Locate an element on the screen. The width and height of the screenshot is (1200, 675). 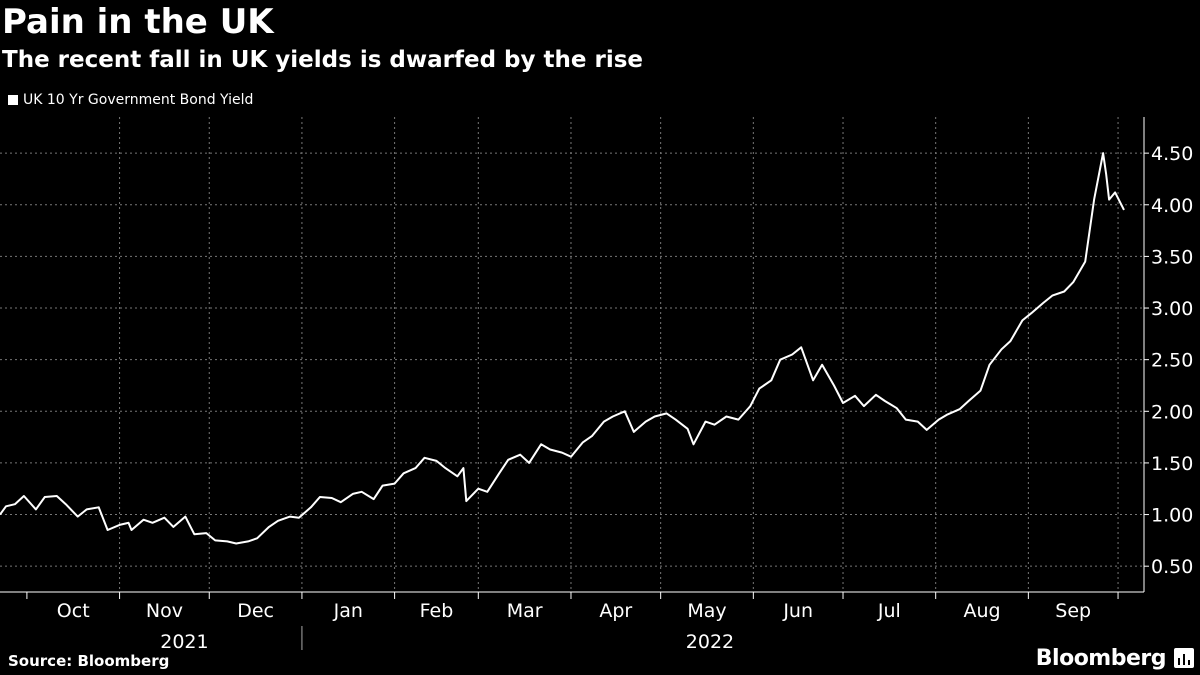
y-tick-label: 3.00 is located at coordinates (1172, 309).